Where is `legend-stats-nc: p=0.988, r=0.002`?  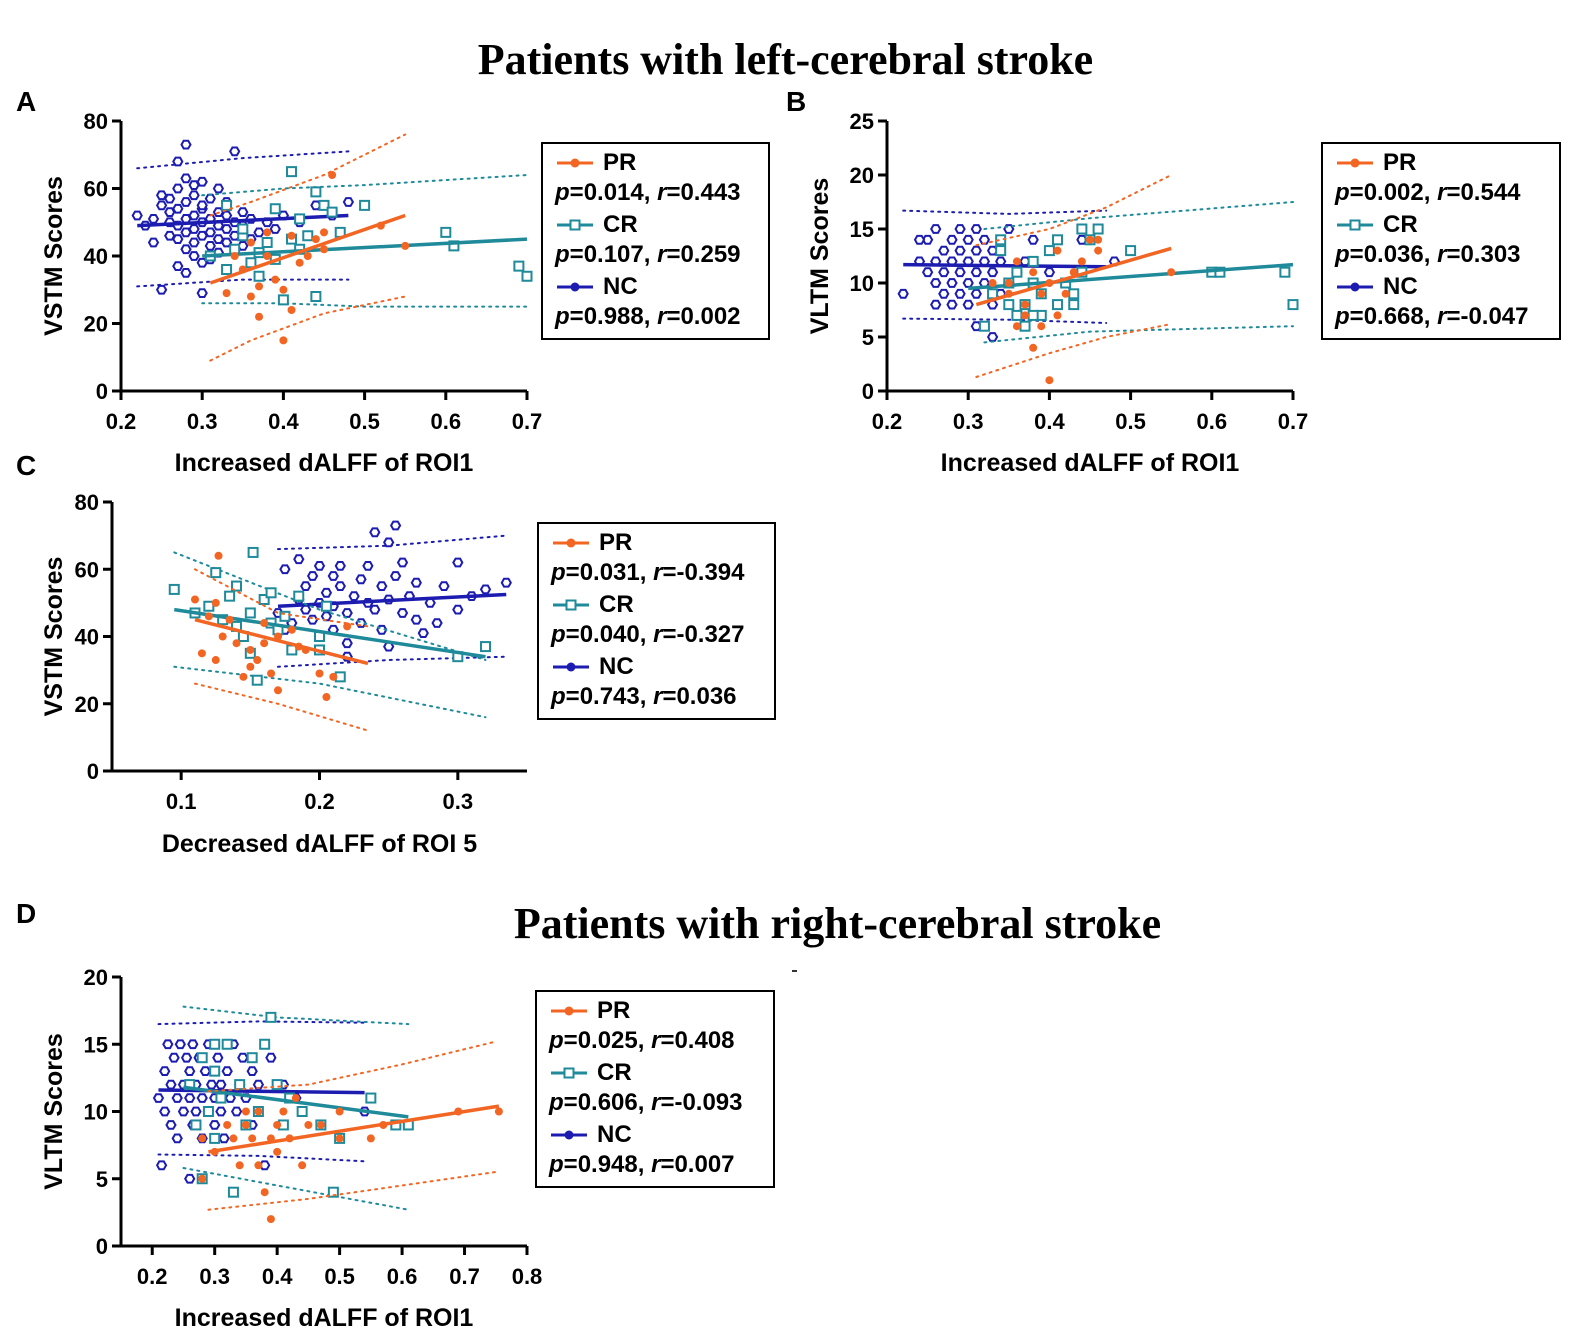 legend-stats-nc: p=0.988, r=0.002 is located at coordinates (648, 316).